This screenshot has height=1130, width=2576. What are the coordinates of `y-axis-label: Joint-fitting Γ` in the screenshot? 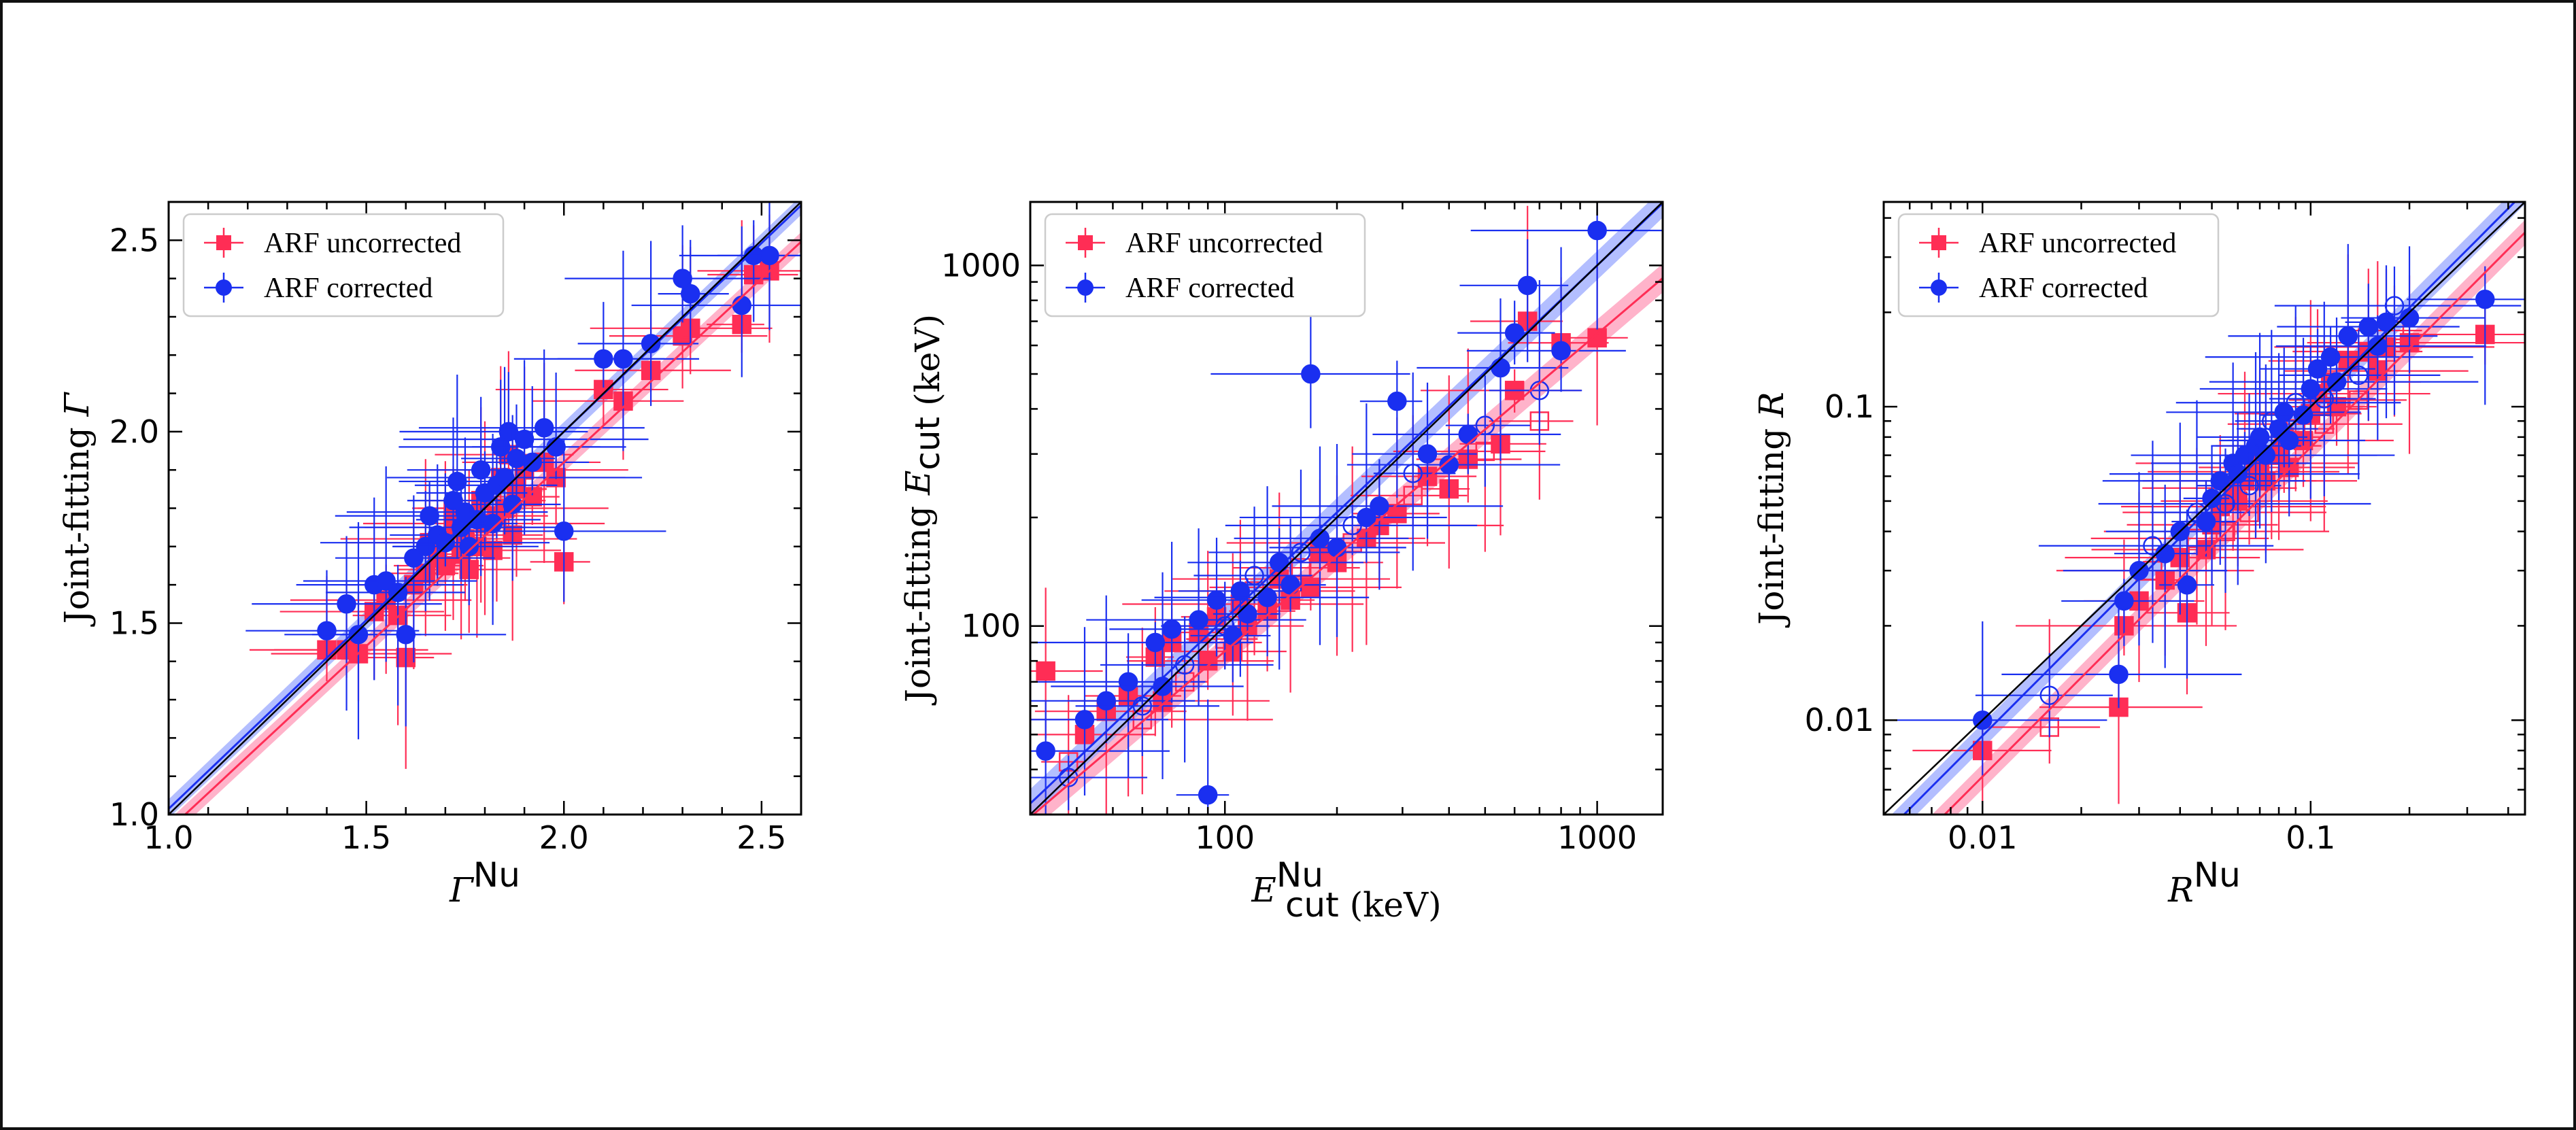 It's located at (77, 509).